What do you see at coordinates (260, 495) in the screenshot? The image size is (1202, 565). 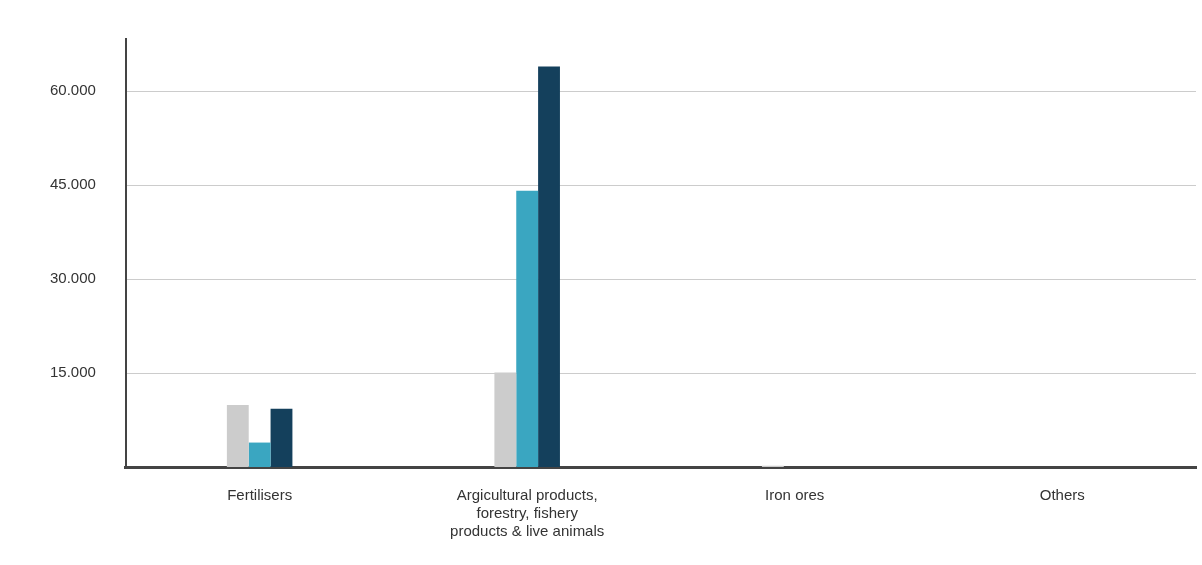 I see `x-tick-label: Fertilisers` at bounding box center [260, 495].